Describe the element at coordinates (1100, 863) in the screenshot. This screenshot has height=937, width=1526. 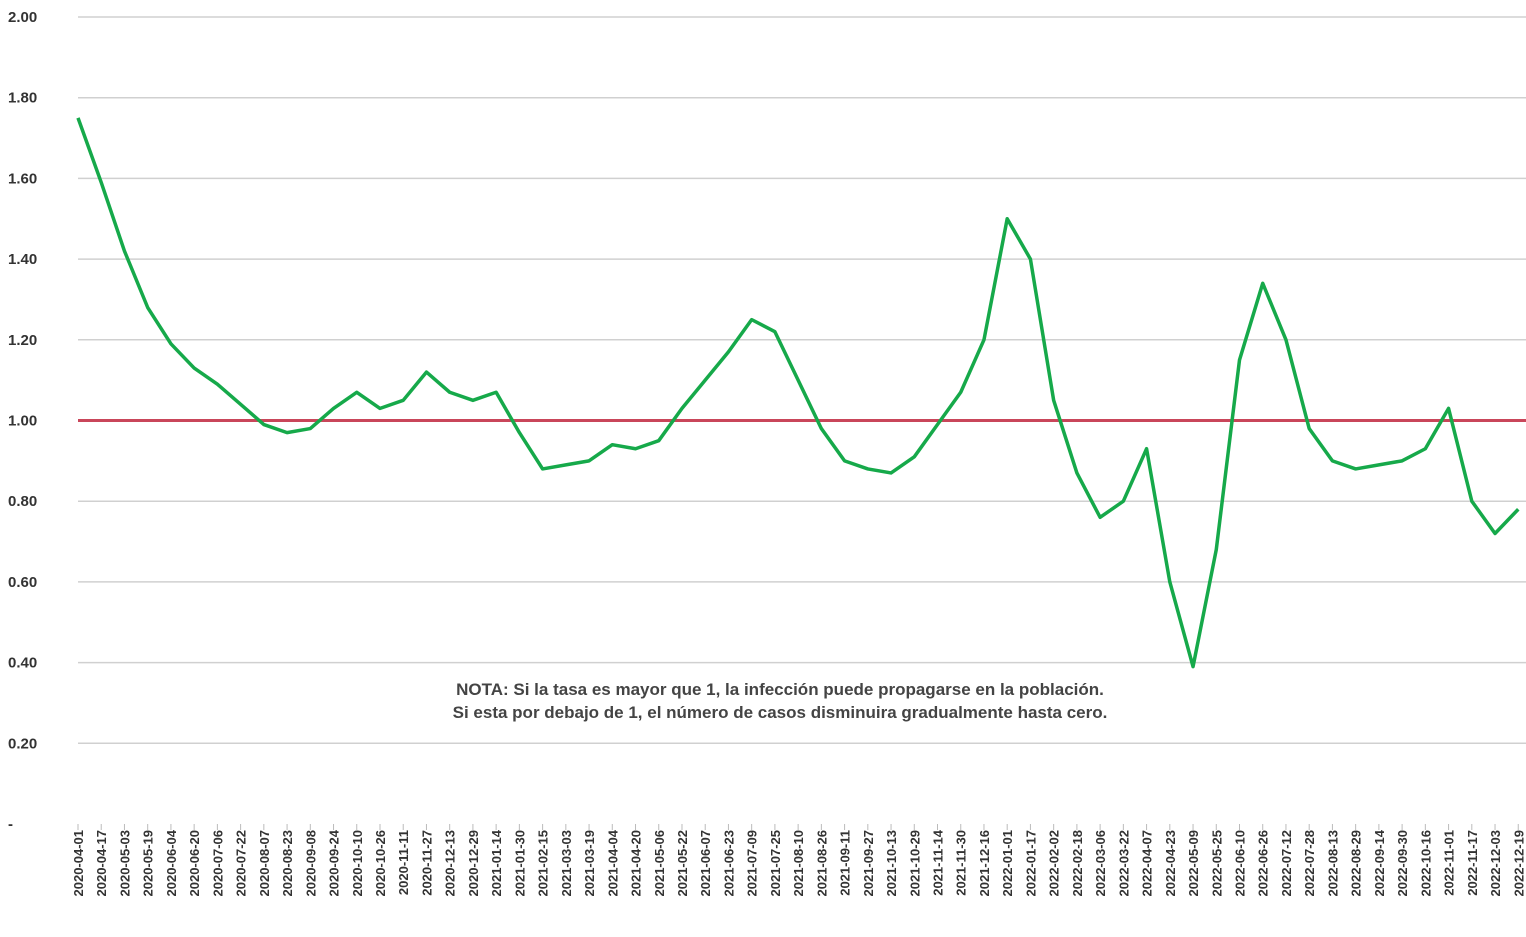
I see `x-tick-label: 2022-03-06` at that location.